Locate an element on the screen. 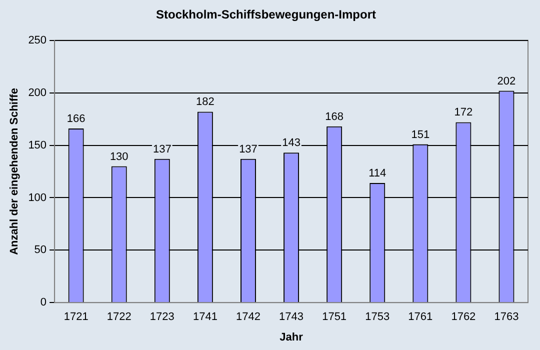 Image resolution: width=540 pixels, height=350 pixels. y-tick-label: 250 is located at coordinates (37, 40).